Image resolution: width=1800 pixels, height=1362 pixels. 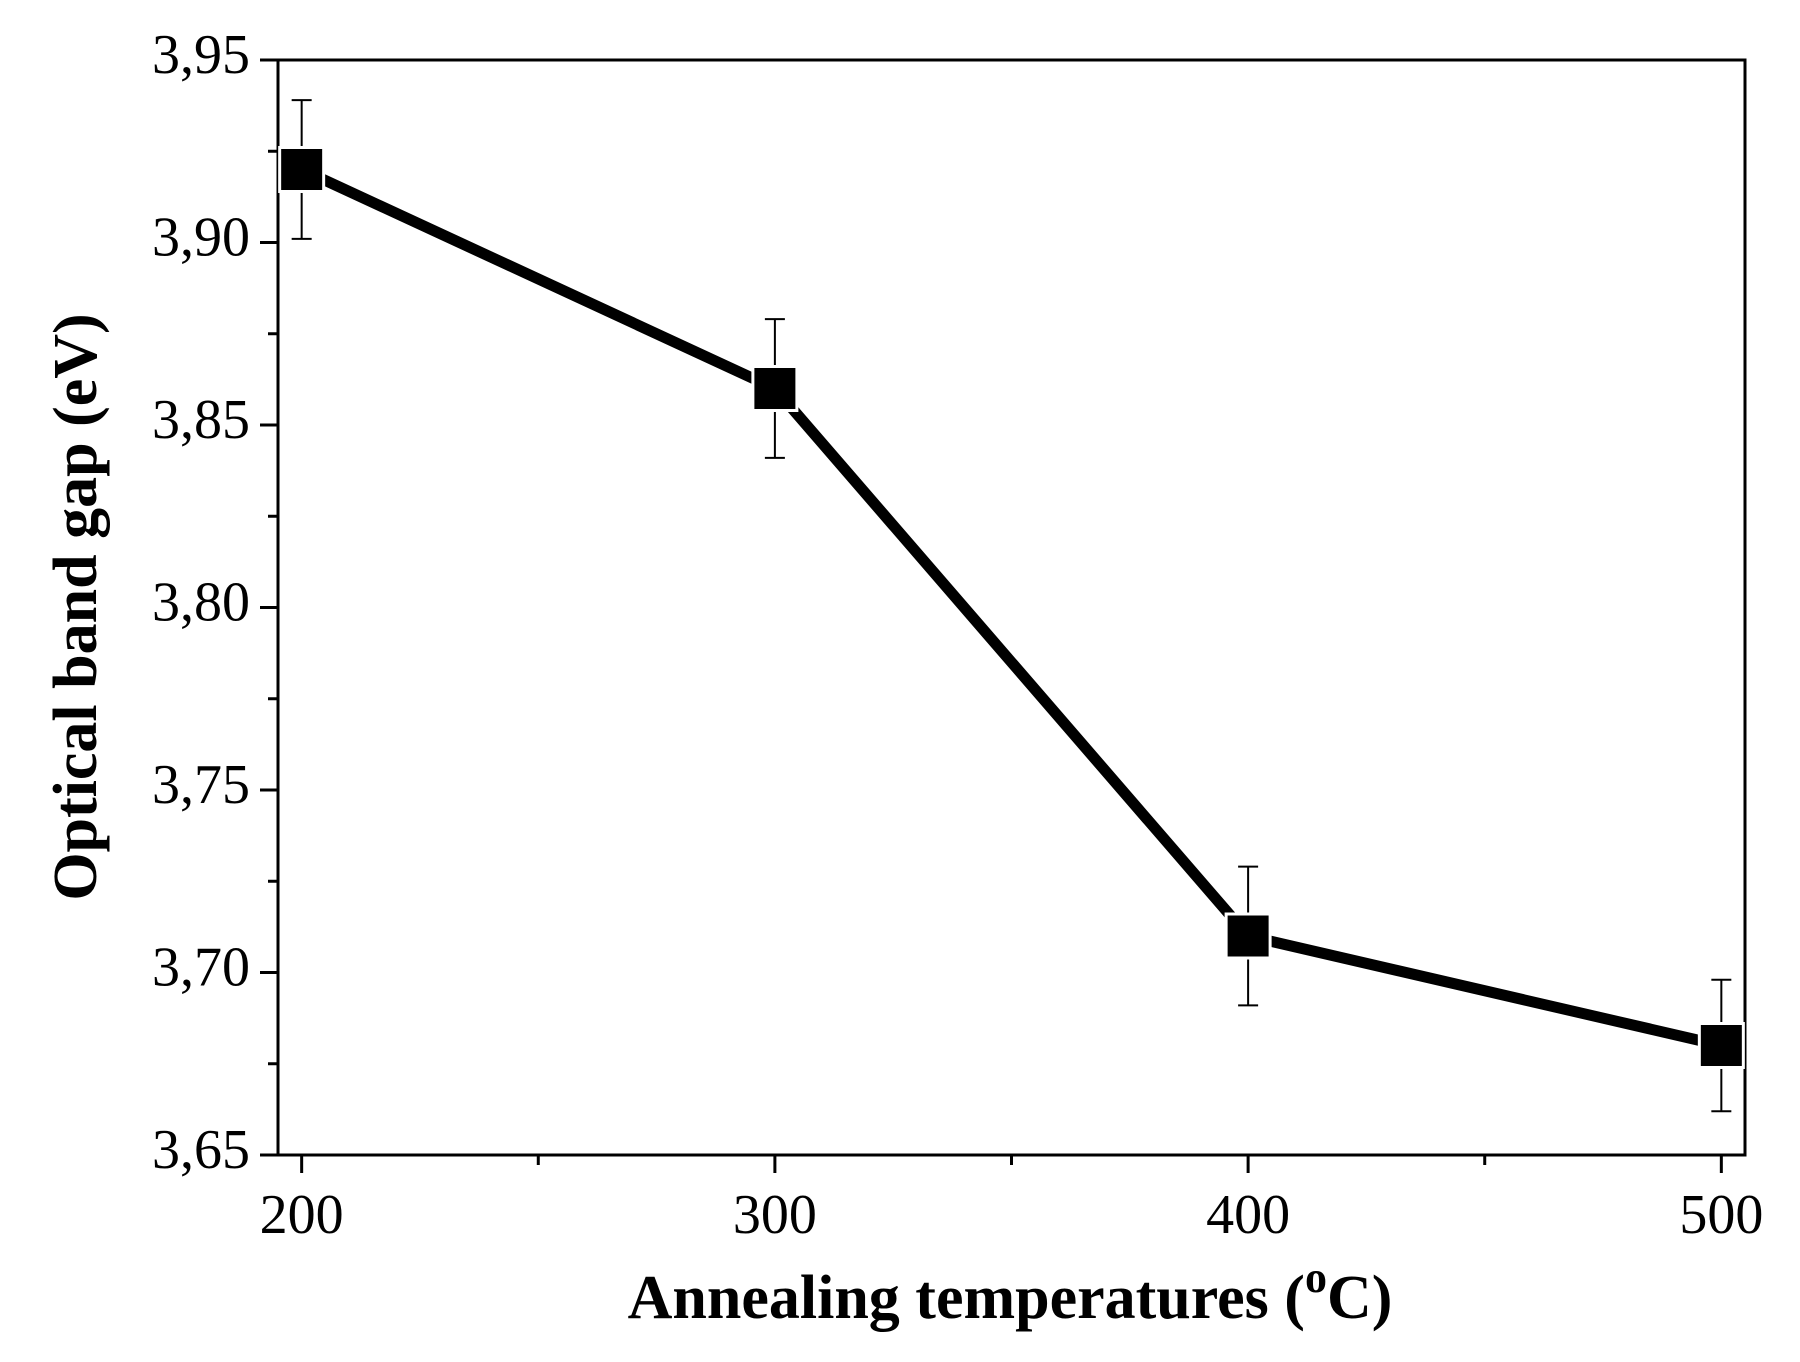 What do you see at coordinates (1316, 1277) in the screenshot?
I see `x-axis-title-sup: o` at bounding box center [1316, 1277].